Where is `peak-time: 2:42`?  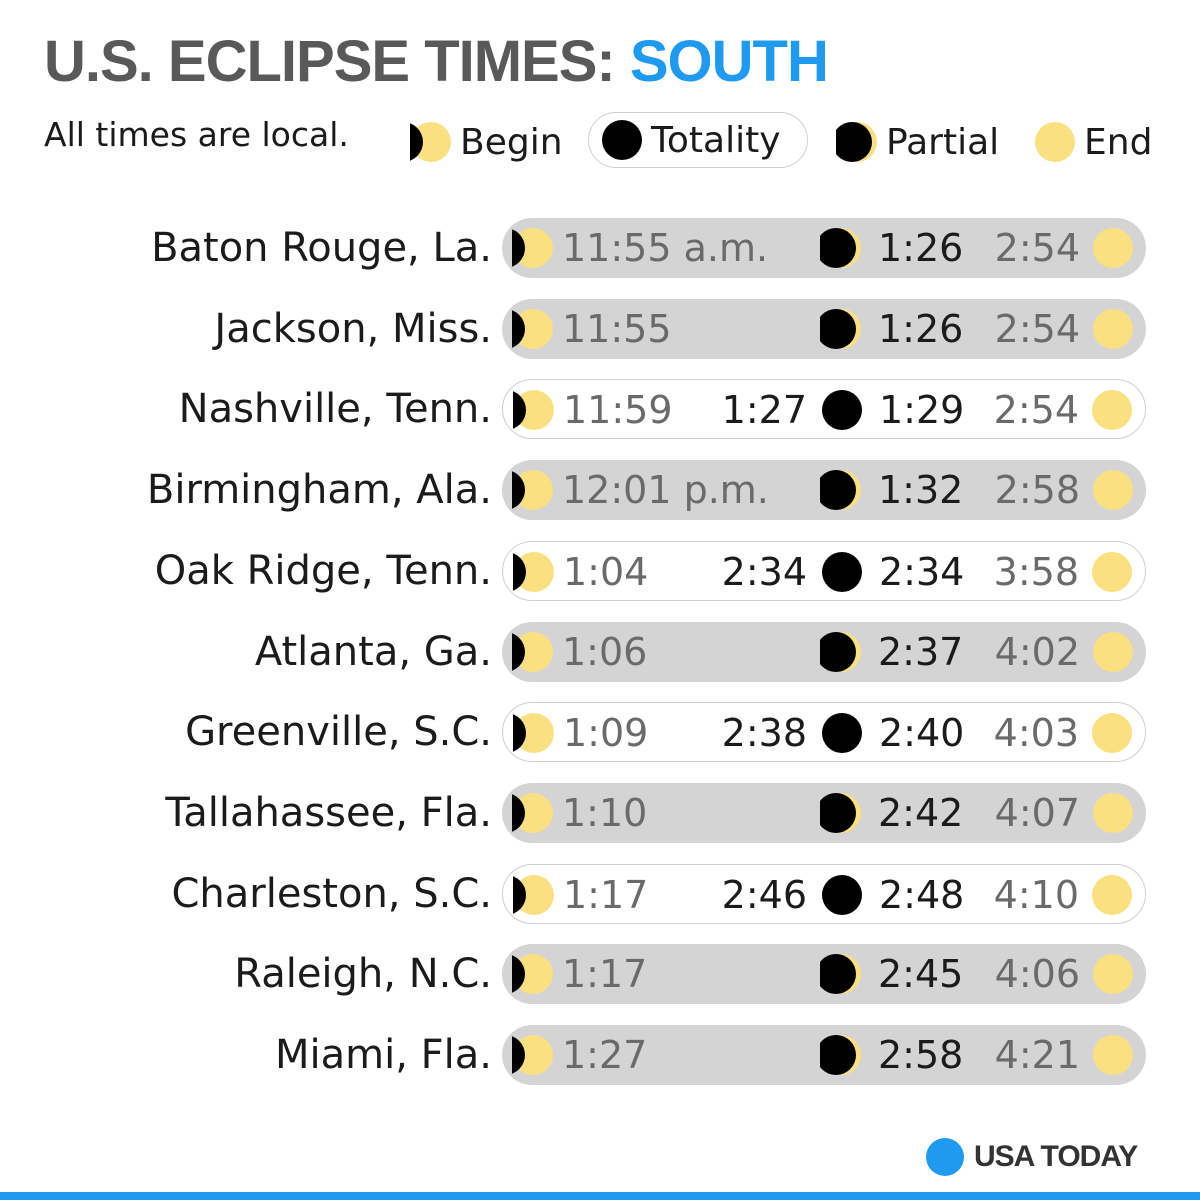 peak-time: 2:42 is located at coordinates (921, 813).